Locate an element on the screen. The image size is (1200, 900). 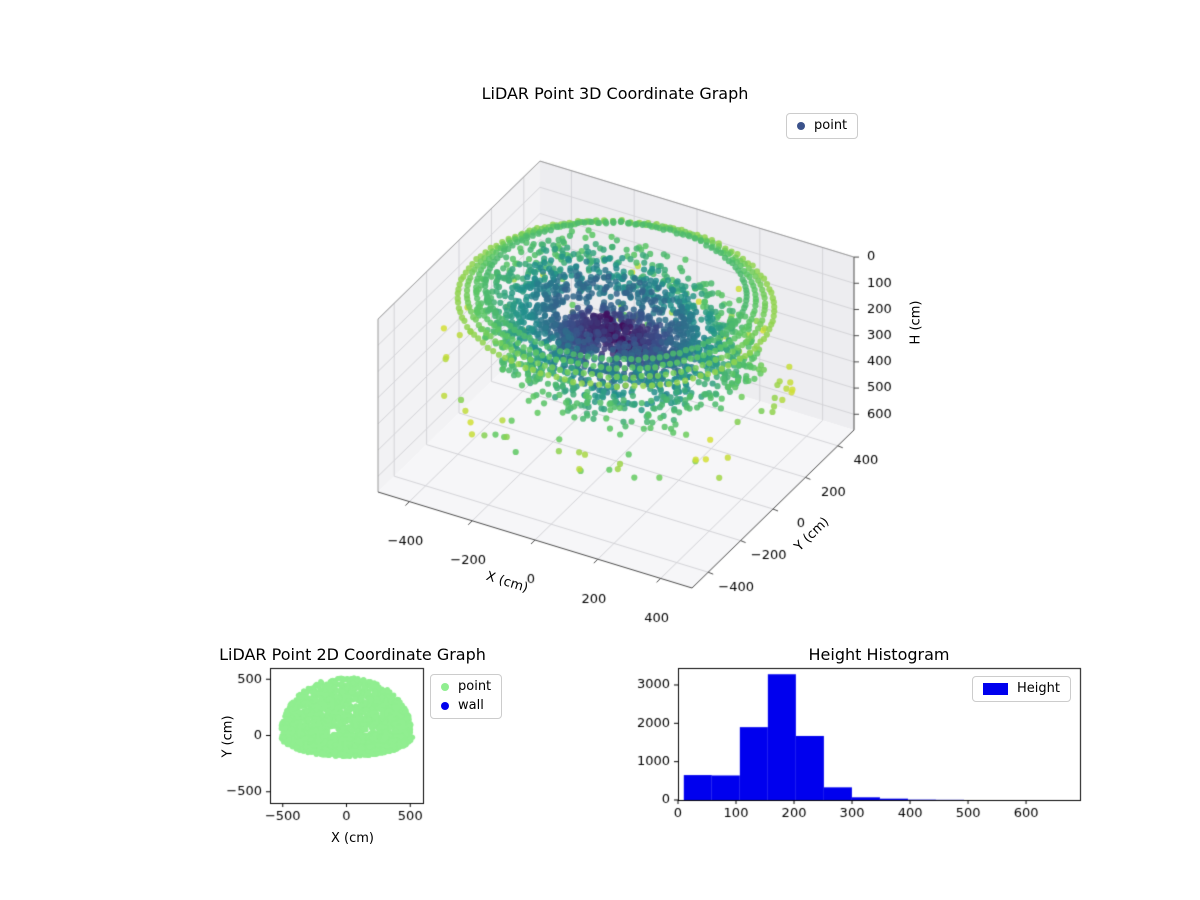
plot3d-zaxis-label: H (cm) is located at coordinates (916, 322).